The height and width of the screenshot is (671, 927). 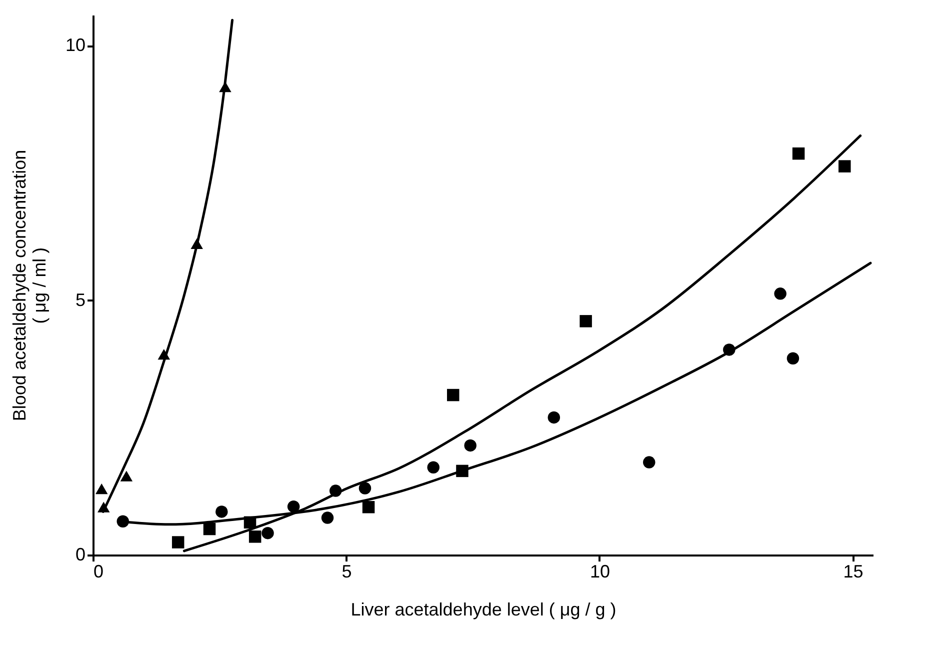 What do you see at coordinates (80, 300) in the screenshot?
I see `y-tick-label: 5` at bounding box center [80, 300].